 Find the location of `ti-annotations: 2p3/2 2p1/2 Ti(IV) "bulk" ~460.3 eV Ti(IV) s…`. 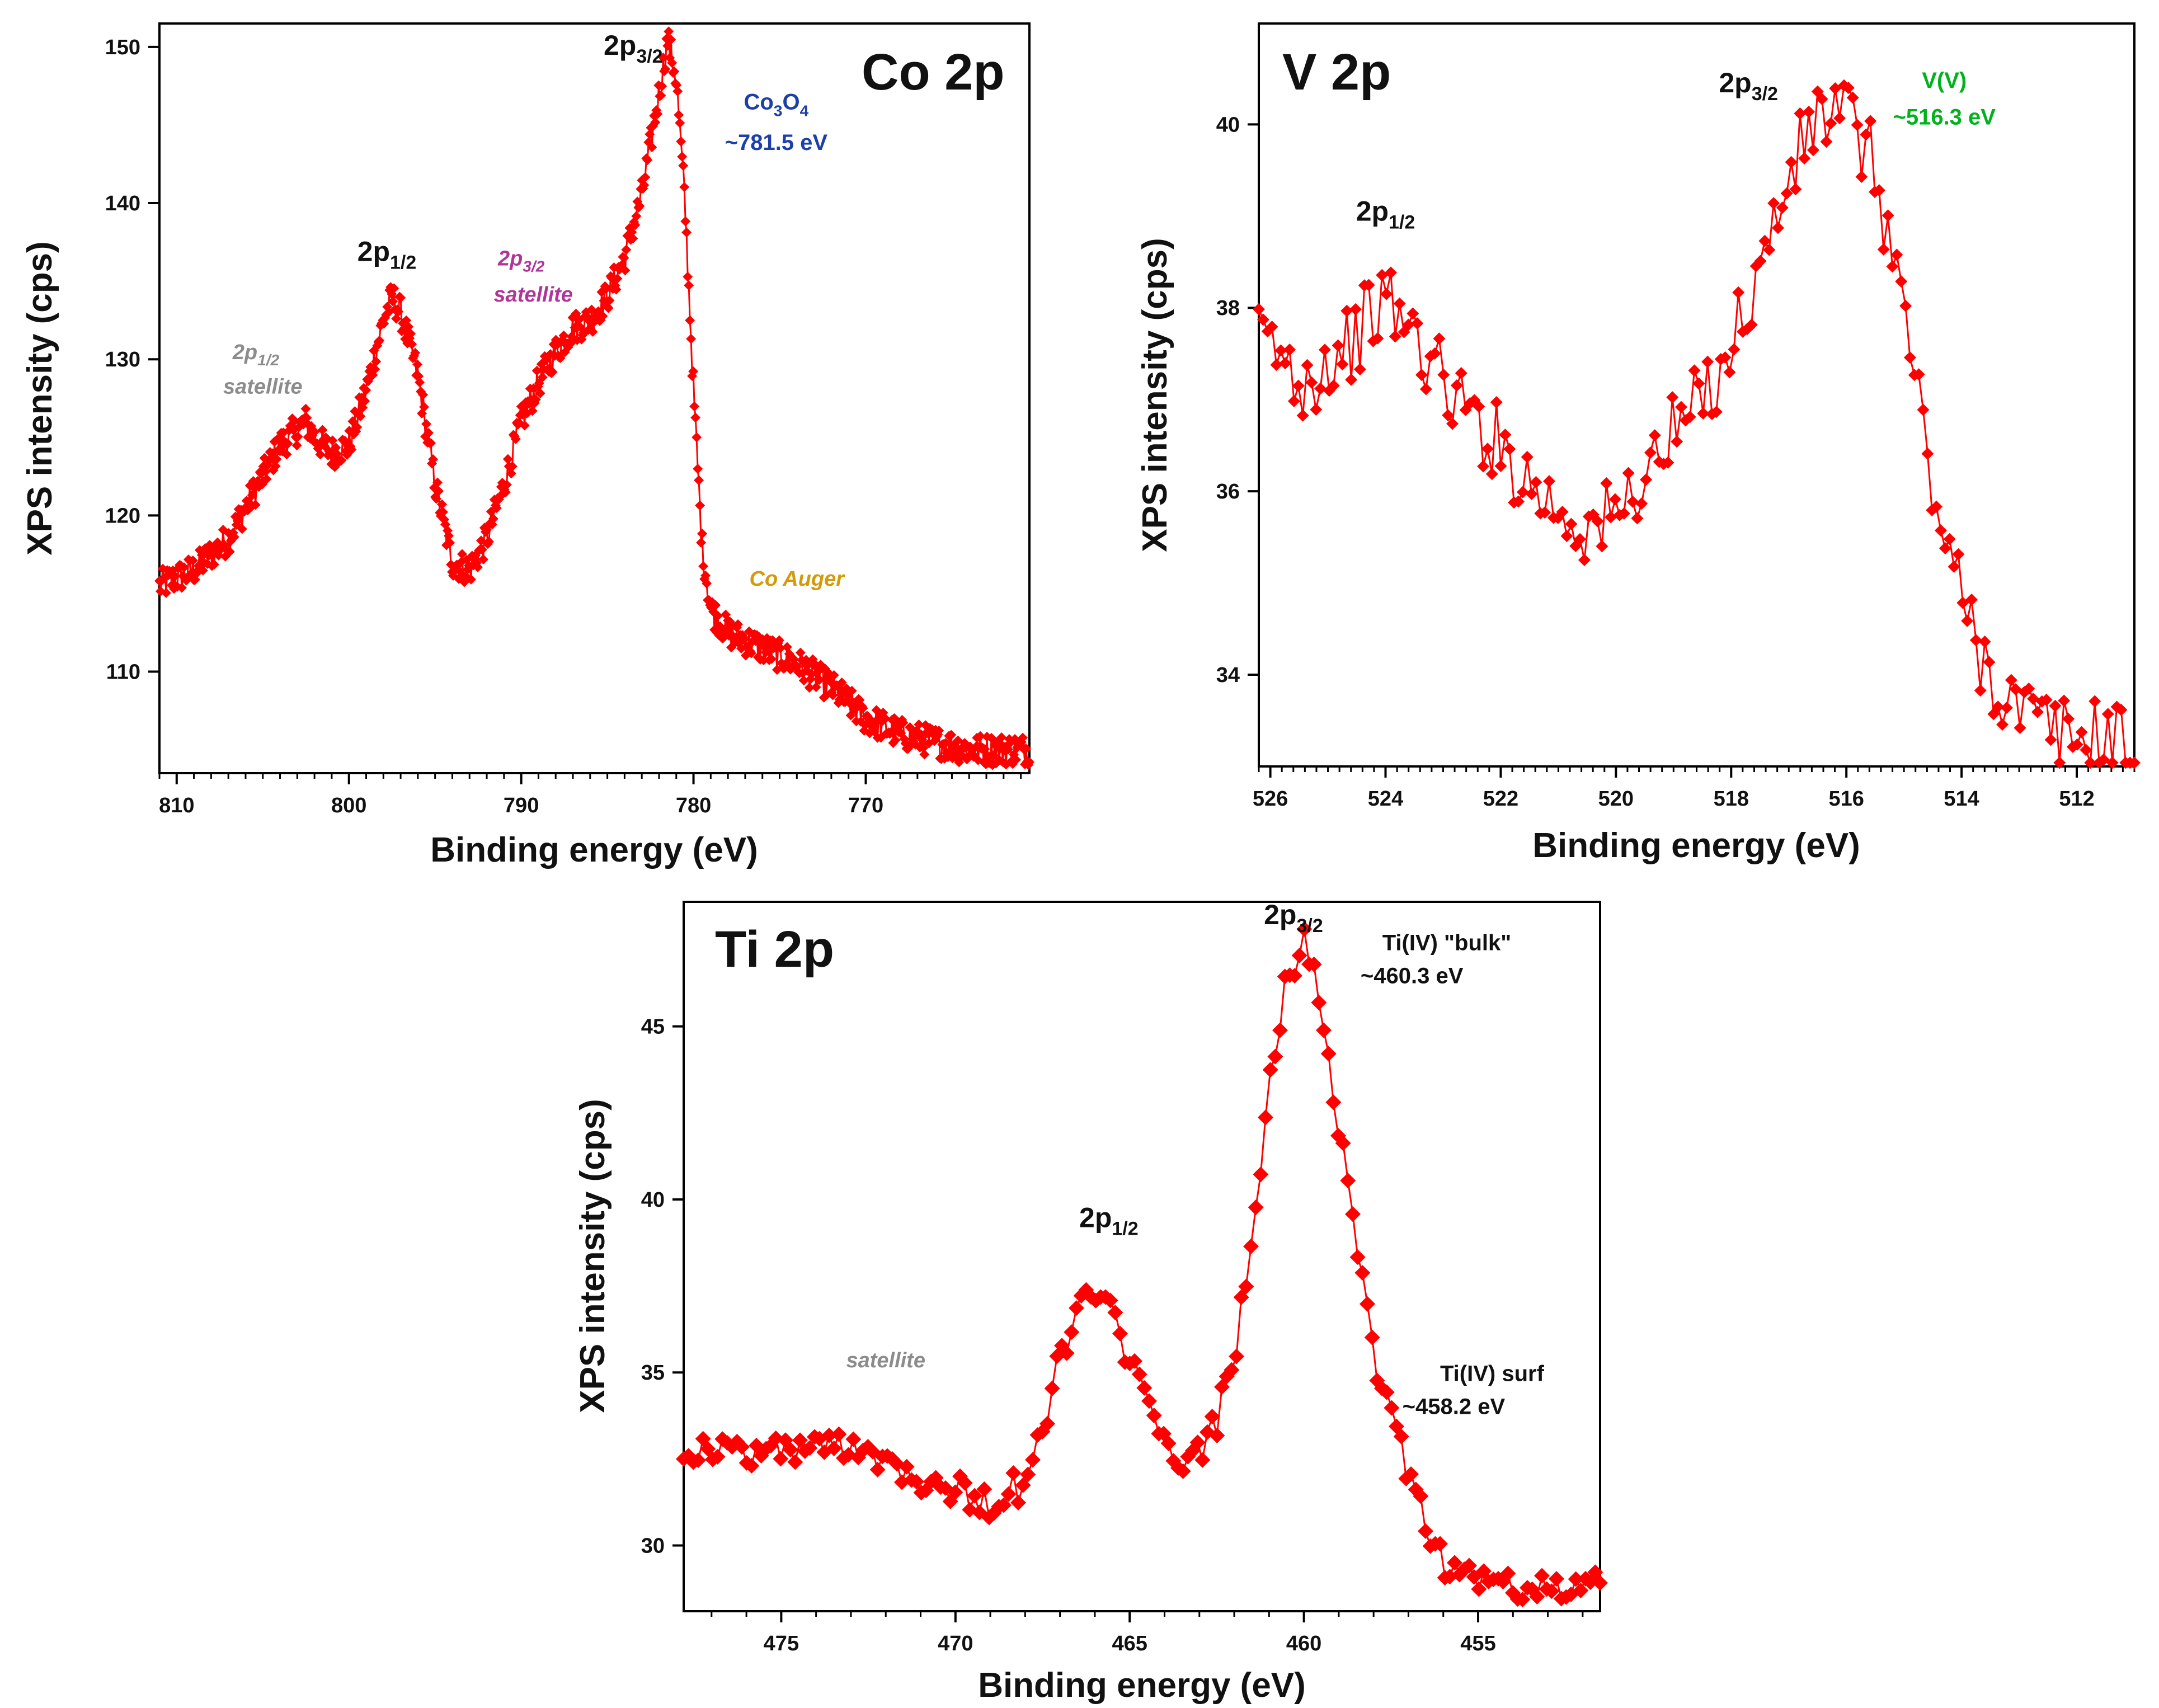

ti-annotations: 2p3/2 2p1/2 Ti(IV) "bulk" ~460.3 eV Ti(IV) s… is located at coordinates (1195, 1159).